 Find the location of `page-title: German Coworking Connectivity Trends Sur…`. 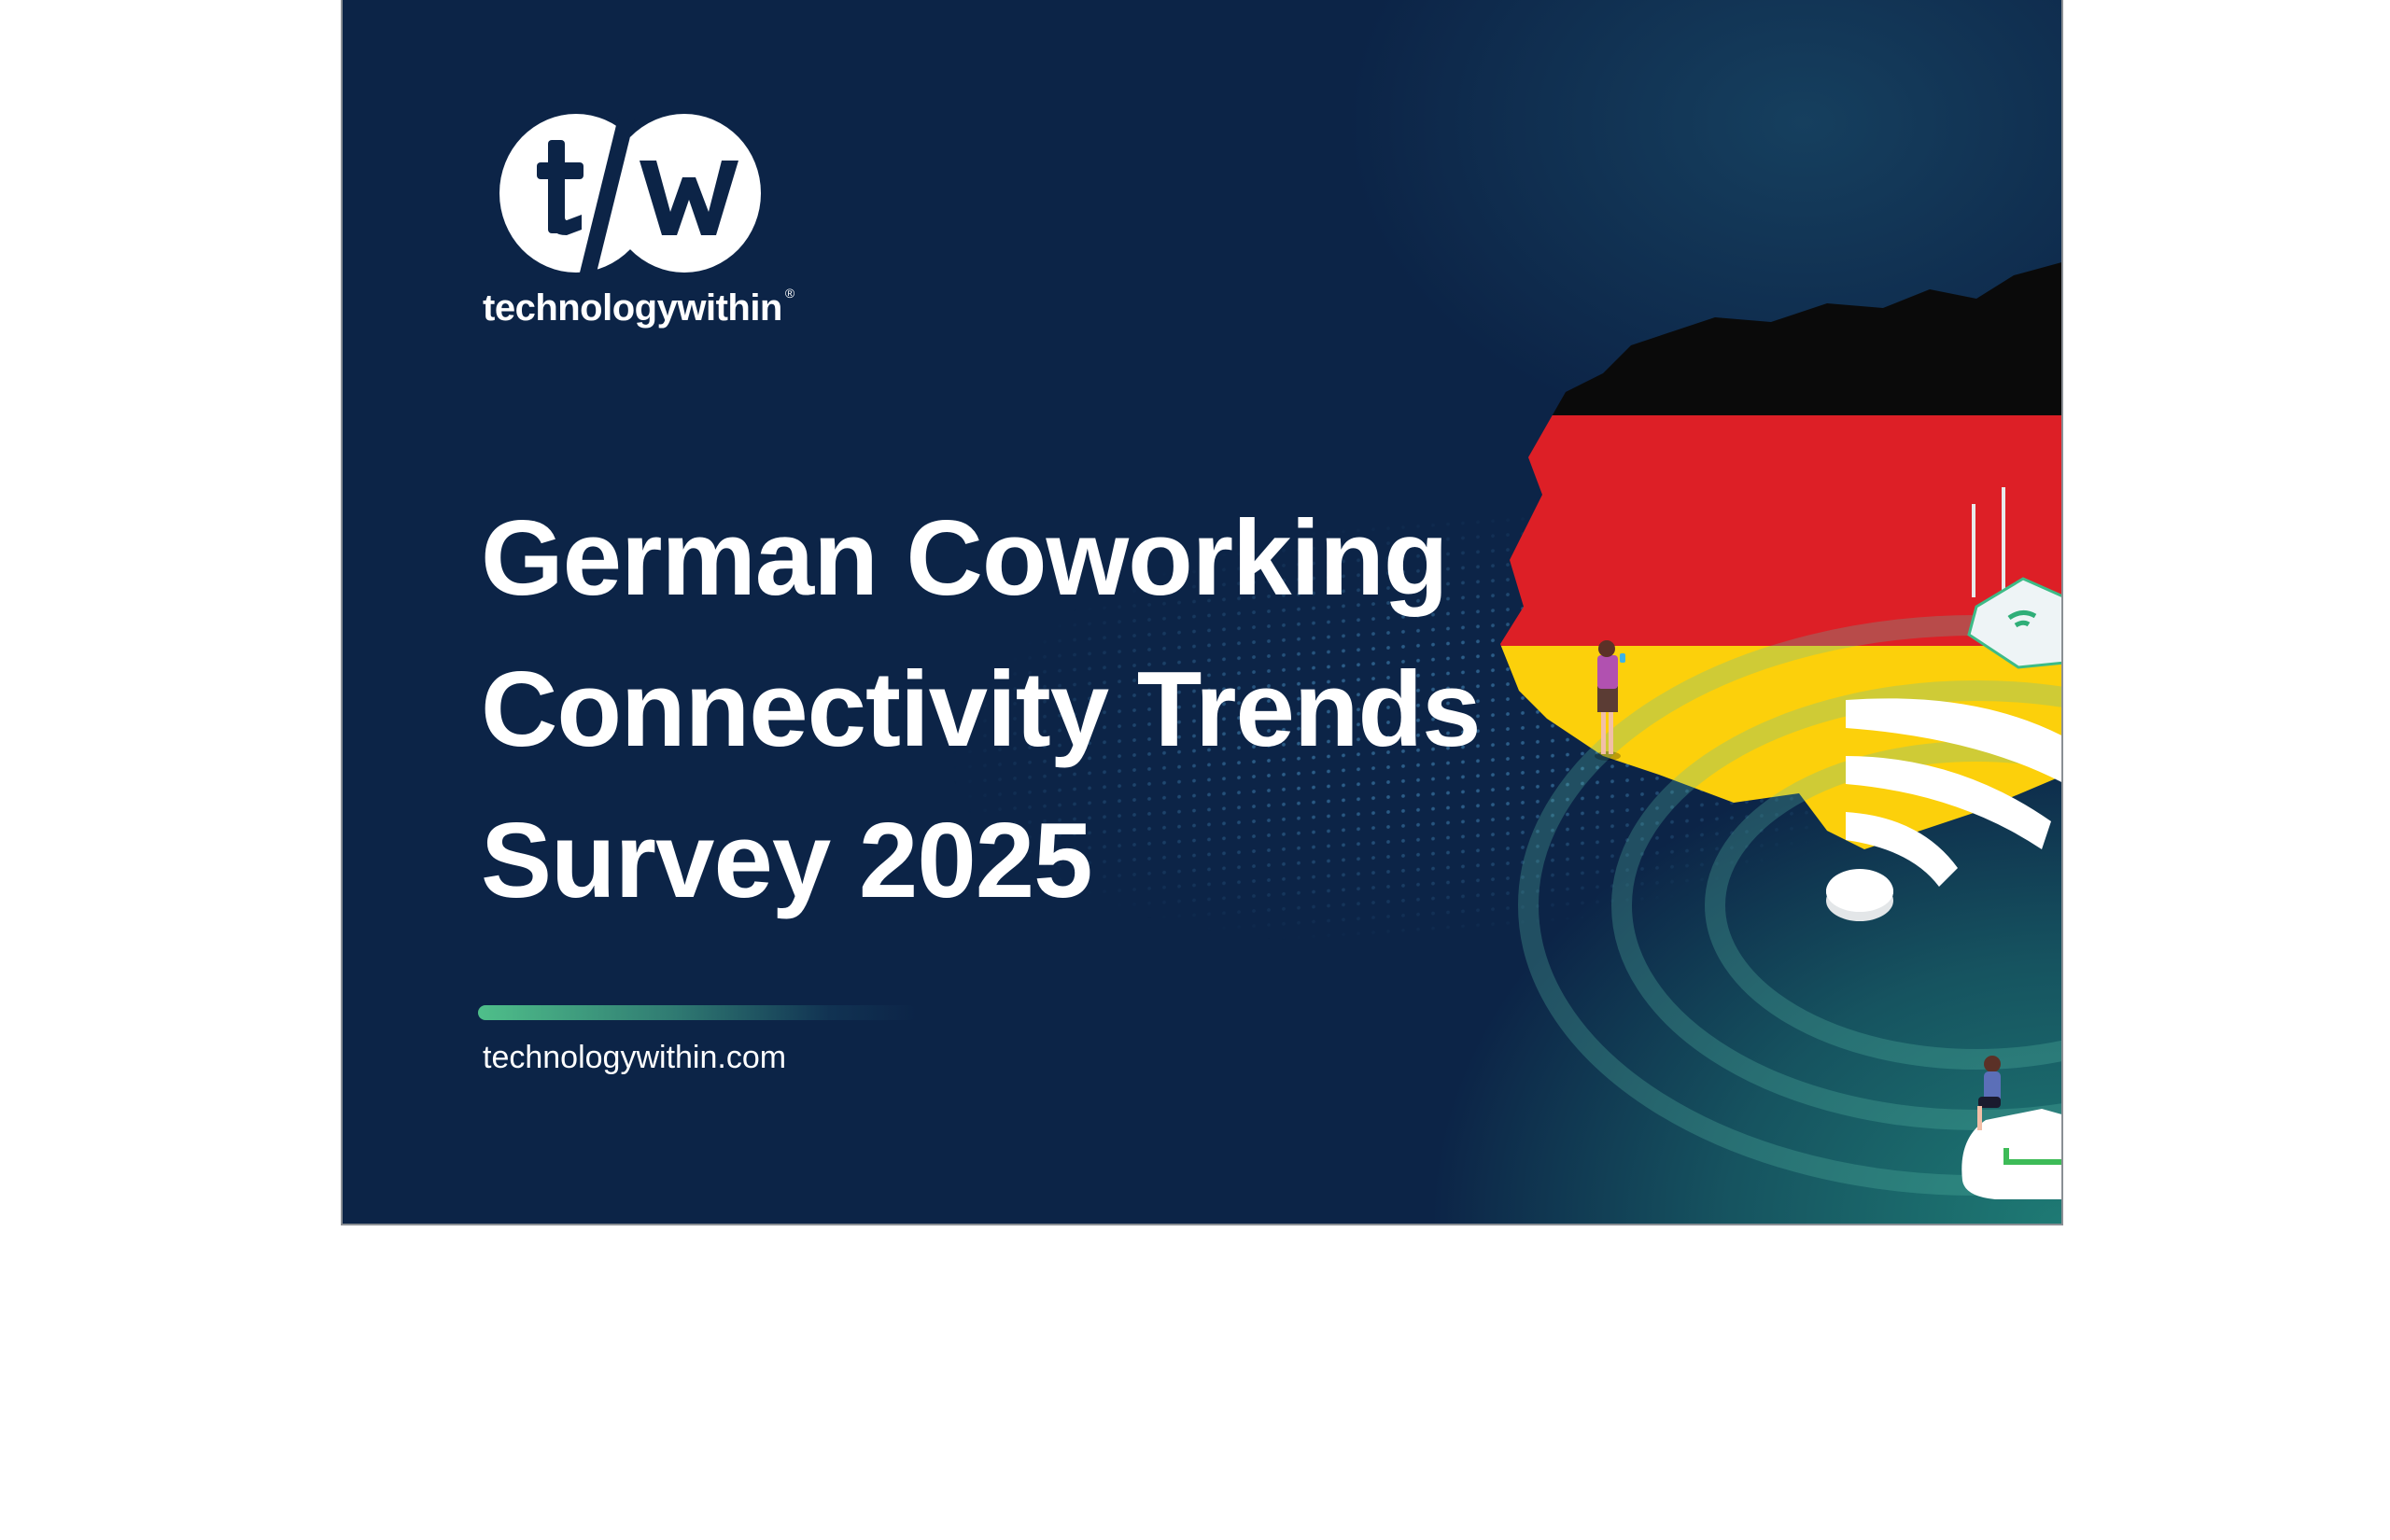

page-title: German Coworking Connectivity Trends Sur… is located at coordinates (981, 710).